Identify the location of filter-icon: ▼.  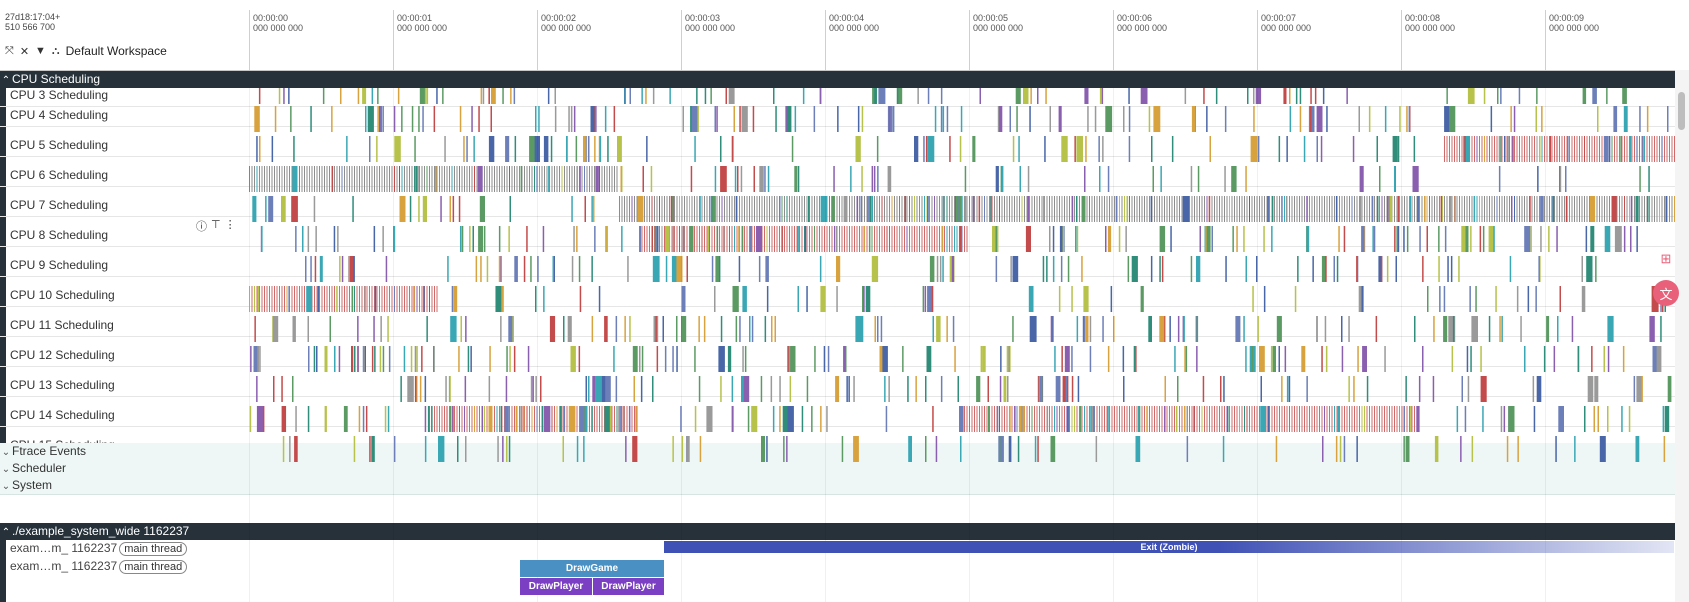
(40, 51).